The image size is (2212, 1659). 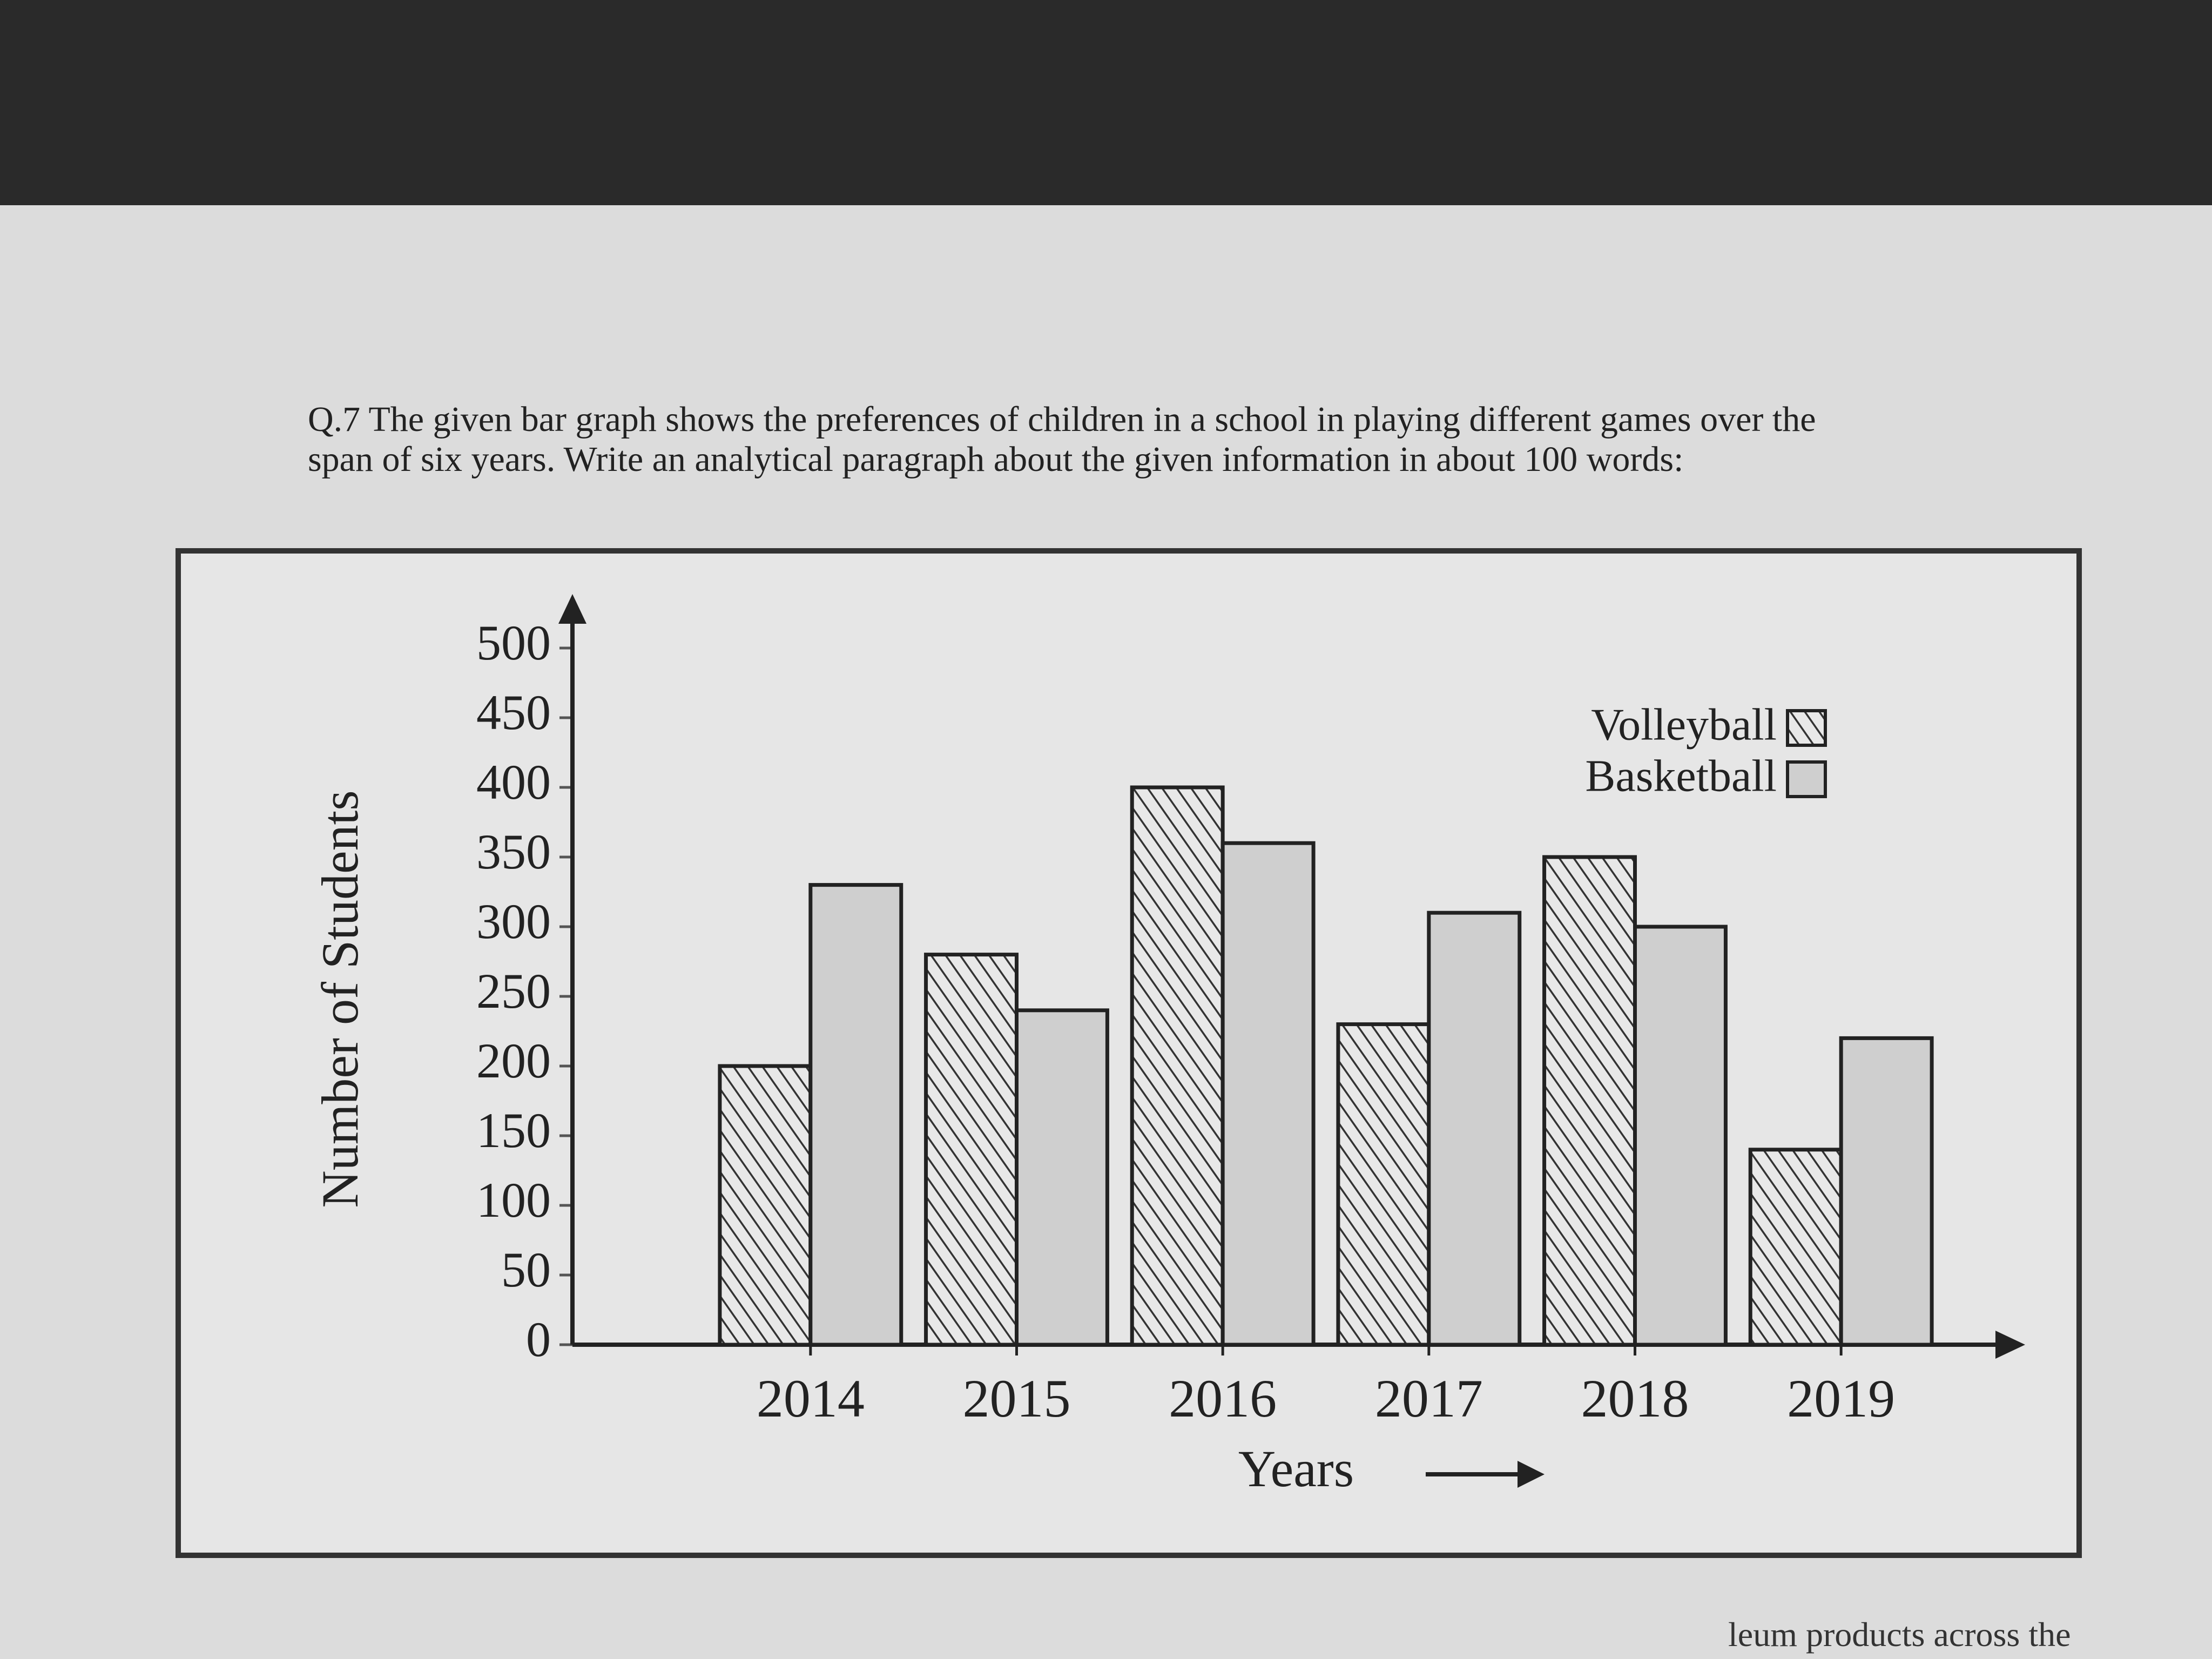 What do you see at coordinates (1635, 1398) in the screenshot?
I see `x-tick-label: 2018` at bounding box center [1635, 1398].